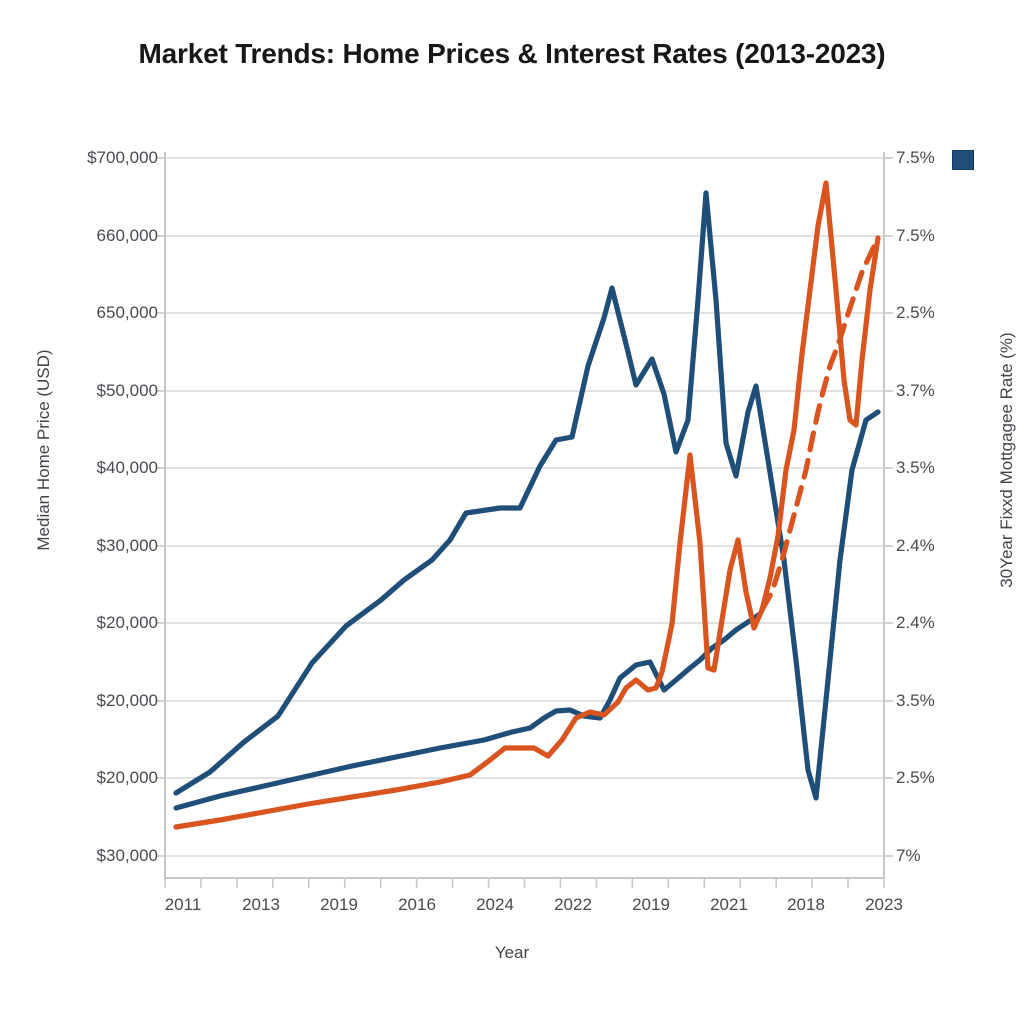 Image resolution: width=1024 pixels, height=1024 pixels. I want to click on y-axis-right-tick-label: 7%, so click(908, 855).